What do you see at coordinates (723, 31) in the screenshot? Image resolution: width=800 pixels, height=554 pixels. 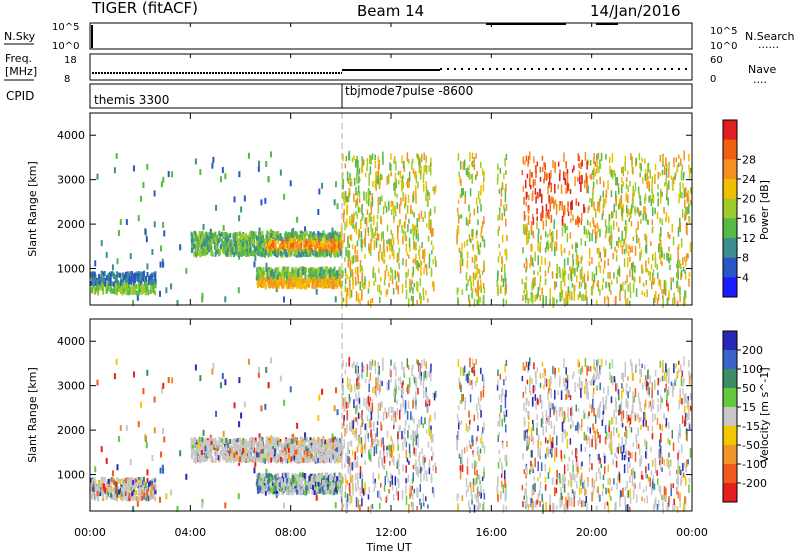 I see `nsearch-tick-top: 10^5` at bounding box center [723, 31].